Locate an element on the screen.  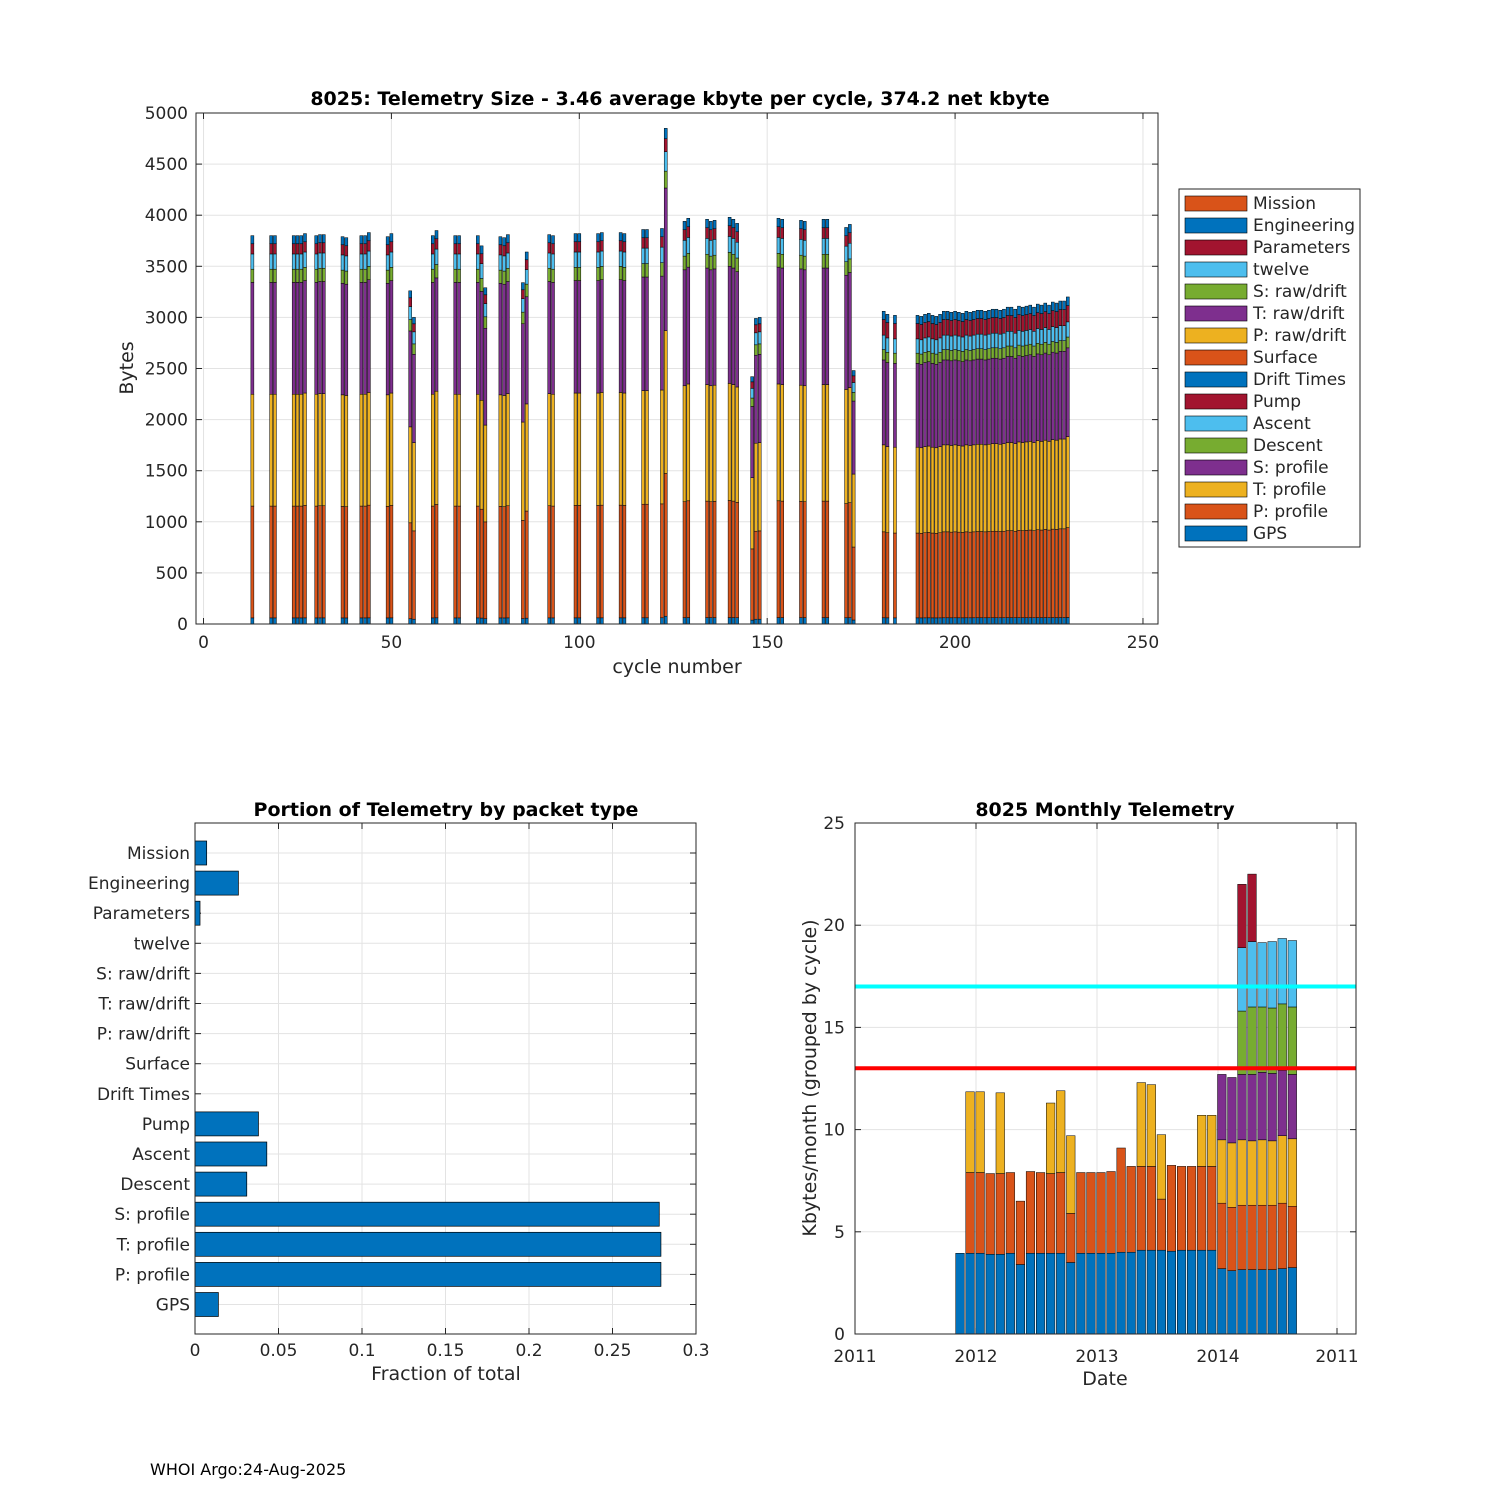
c2-ytick-label: P: profile is located at coordinates (152, 1275).